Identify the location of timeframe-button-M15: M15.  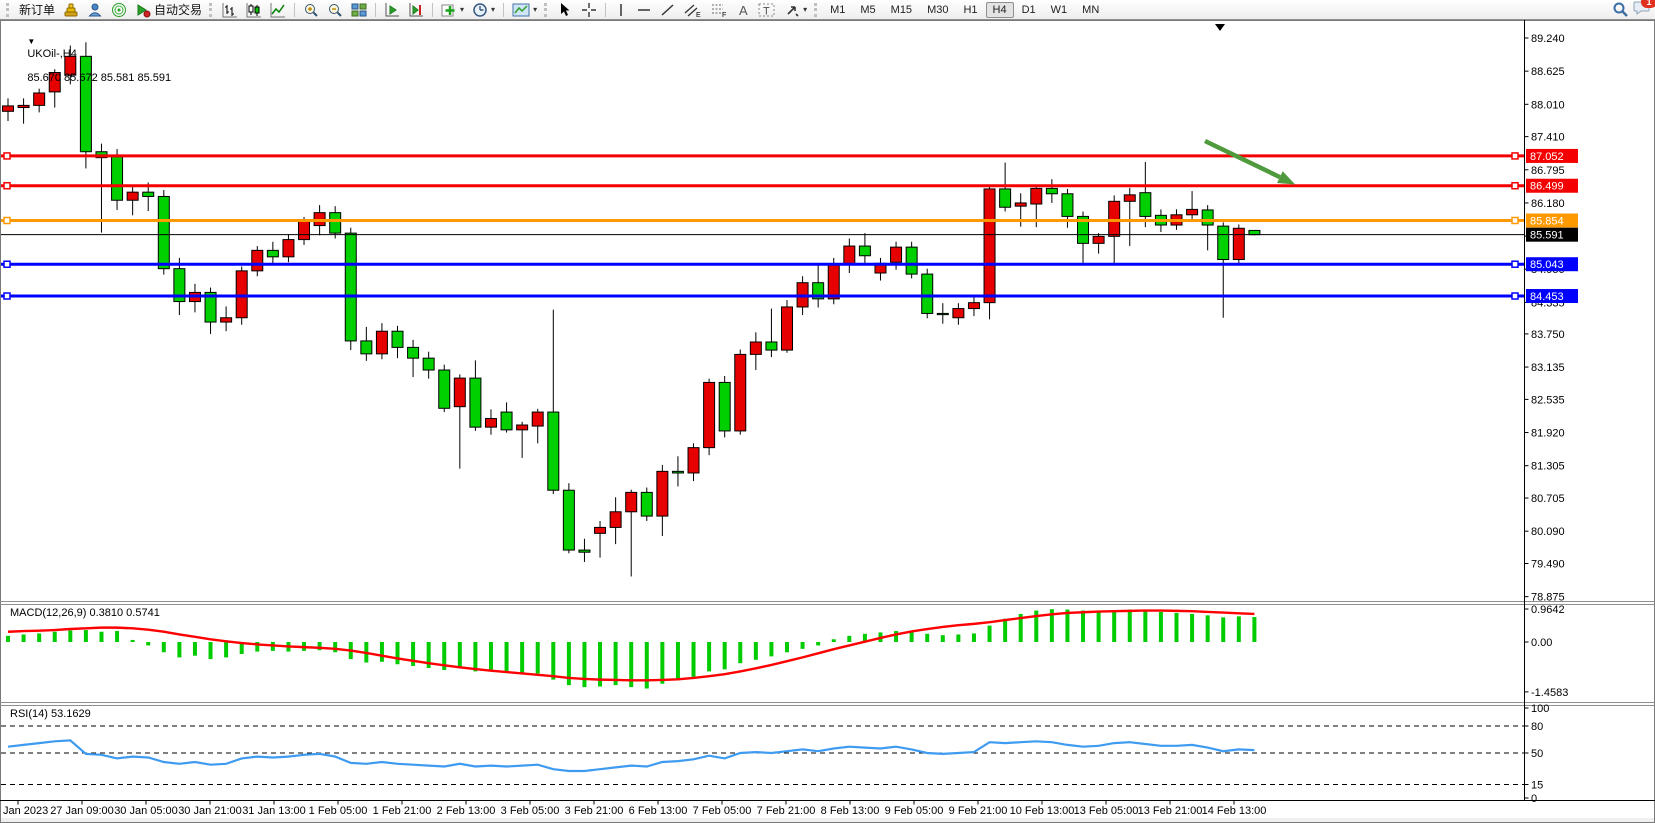
(901, 10).